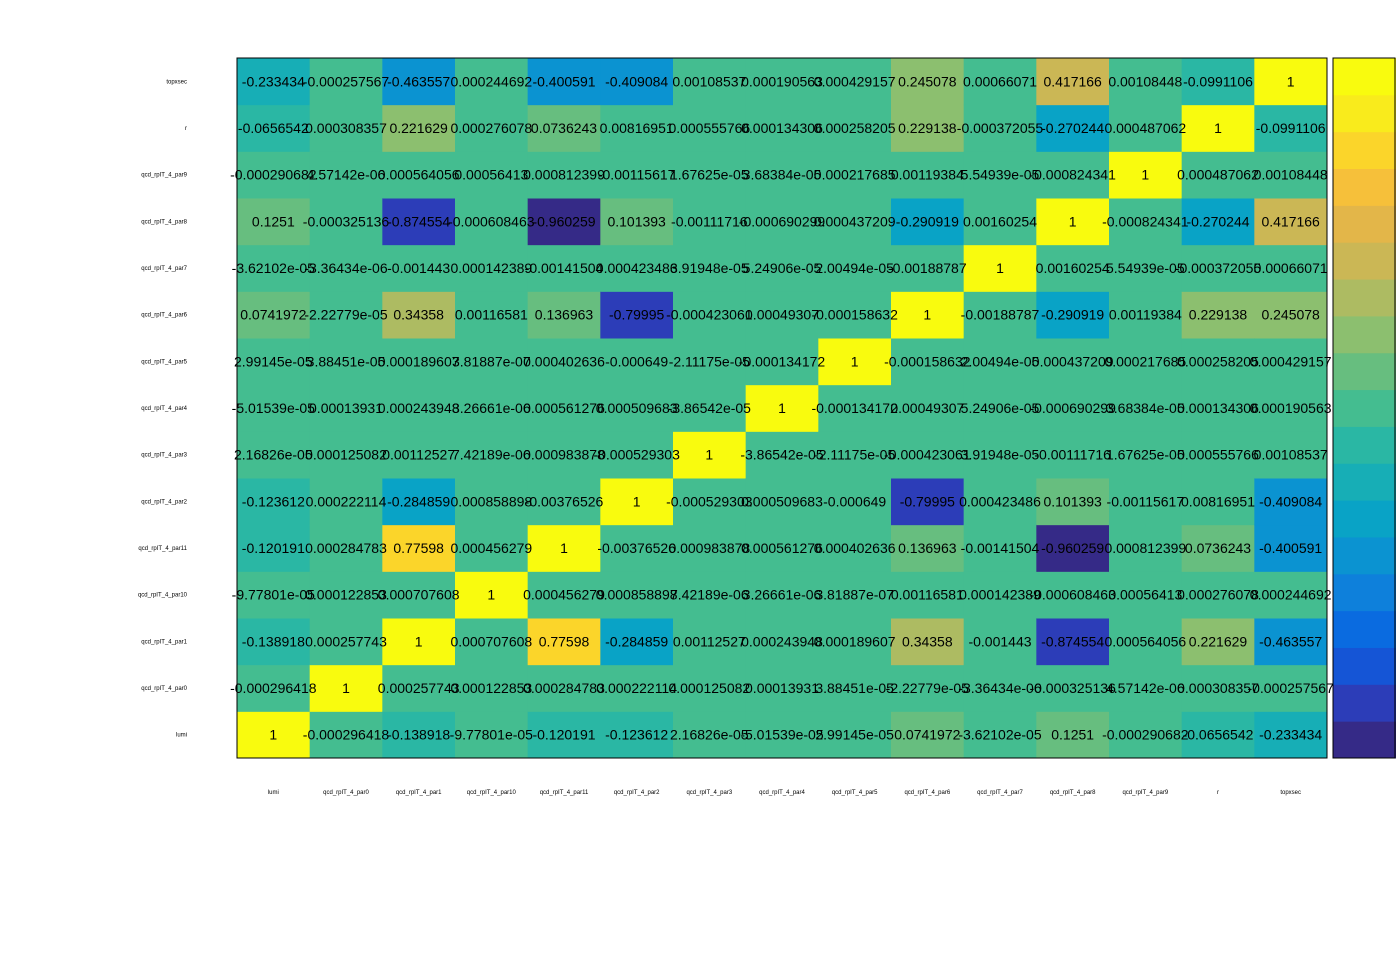  I want to click on cell-value-label: -0.290919, so click(927, 221).